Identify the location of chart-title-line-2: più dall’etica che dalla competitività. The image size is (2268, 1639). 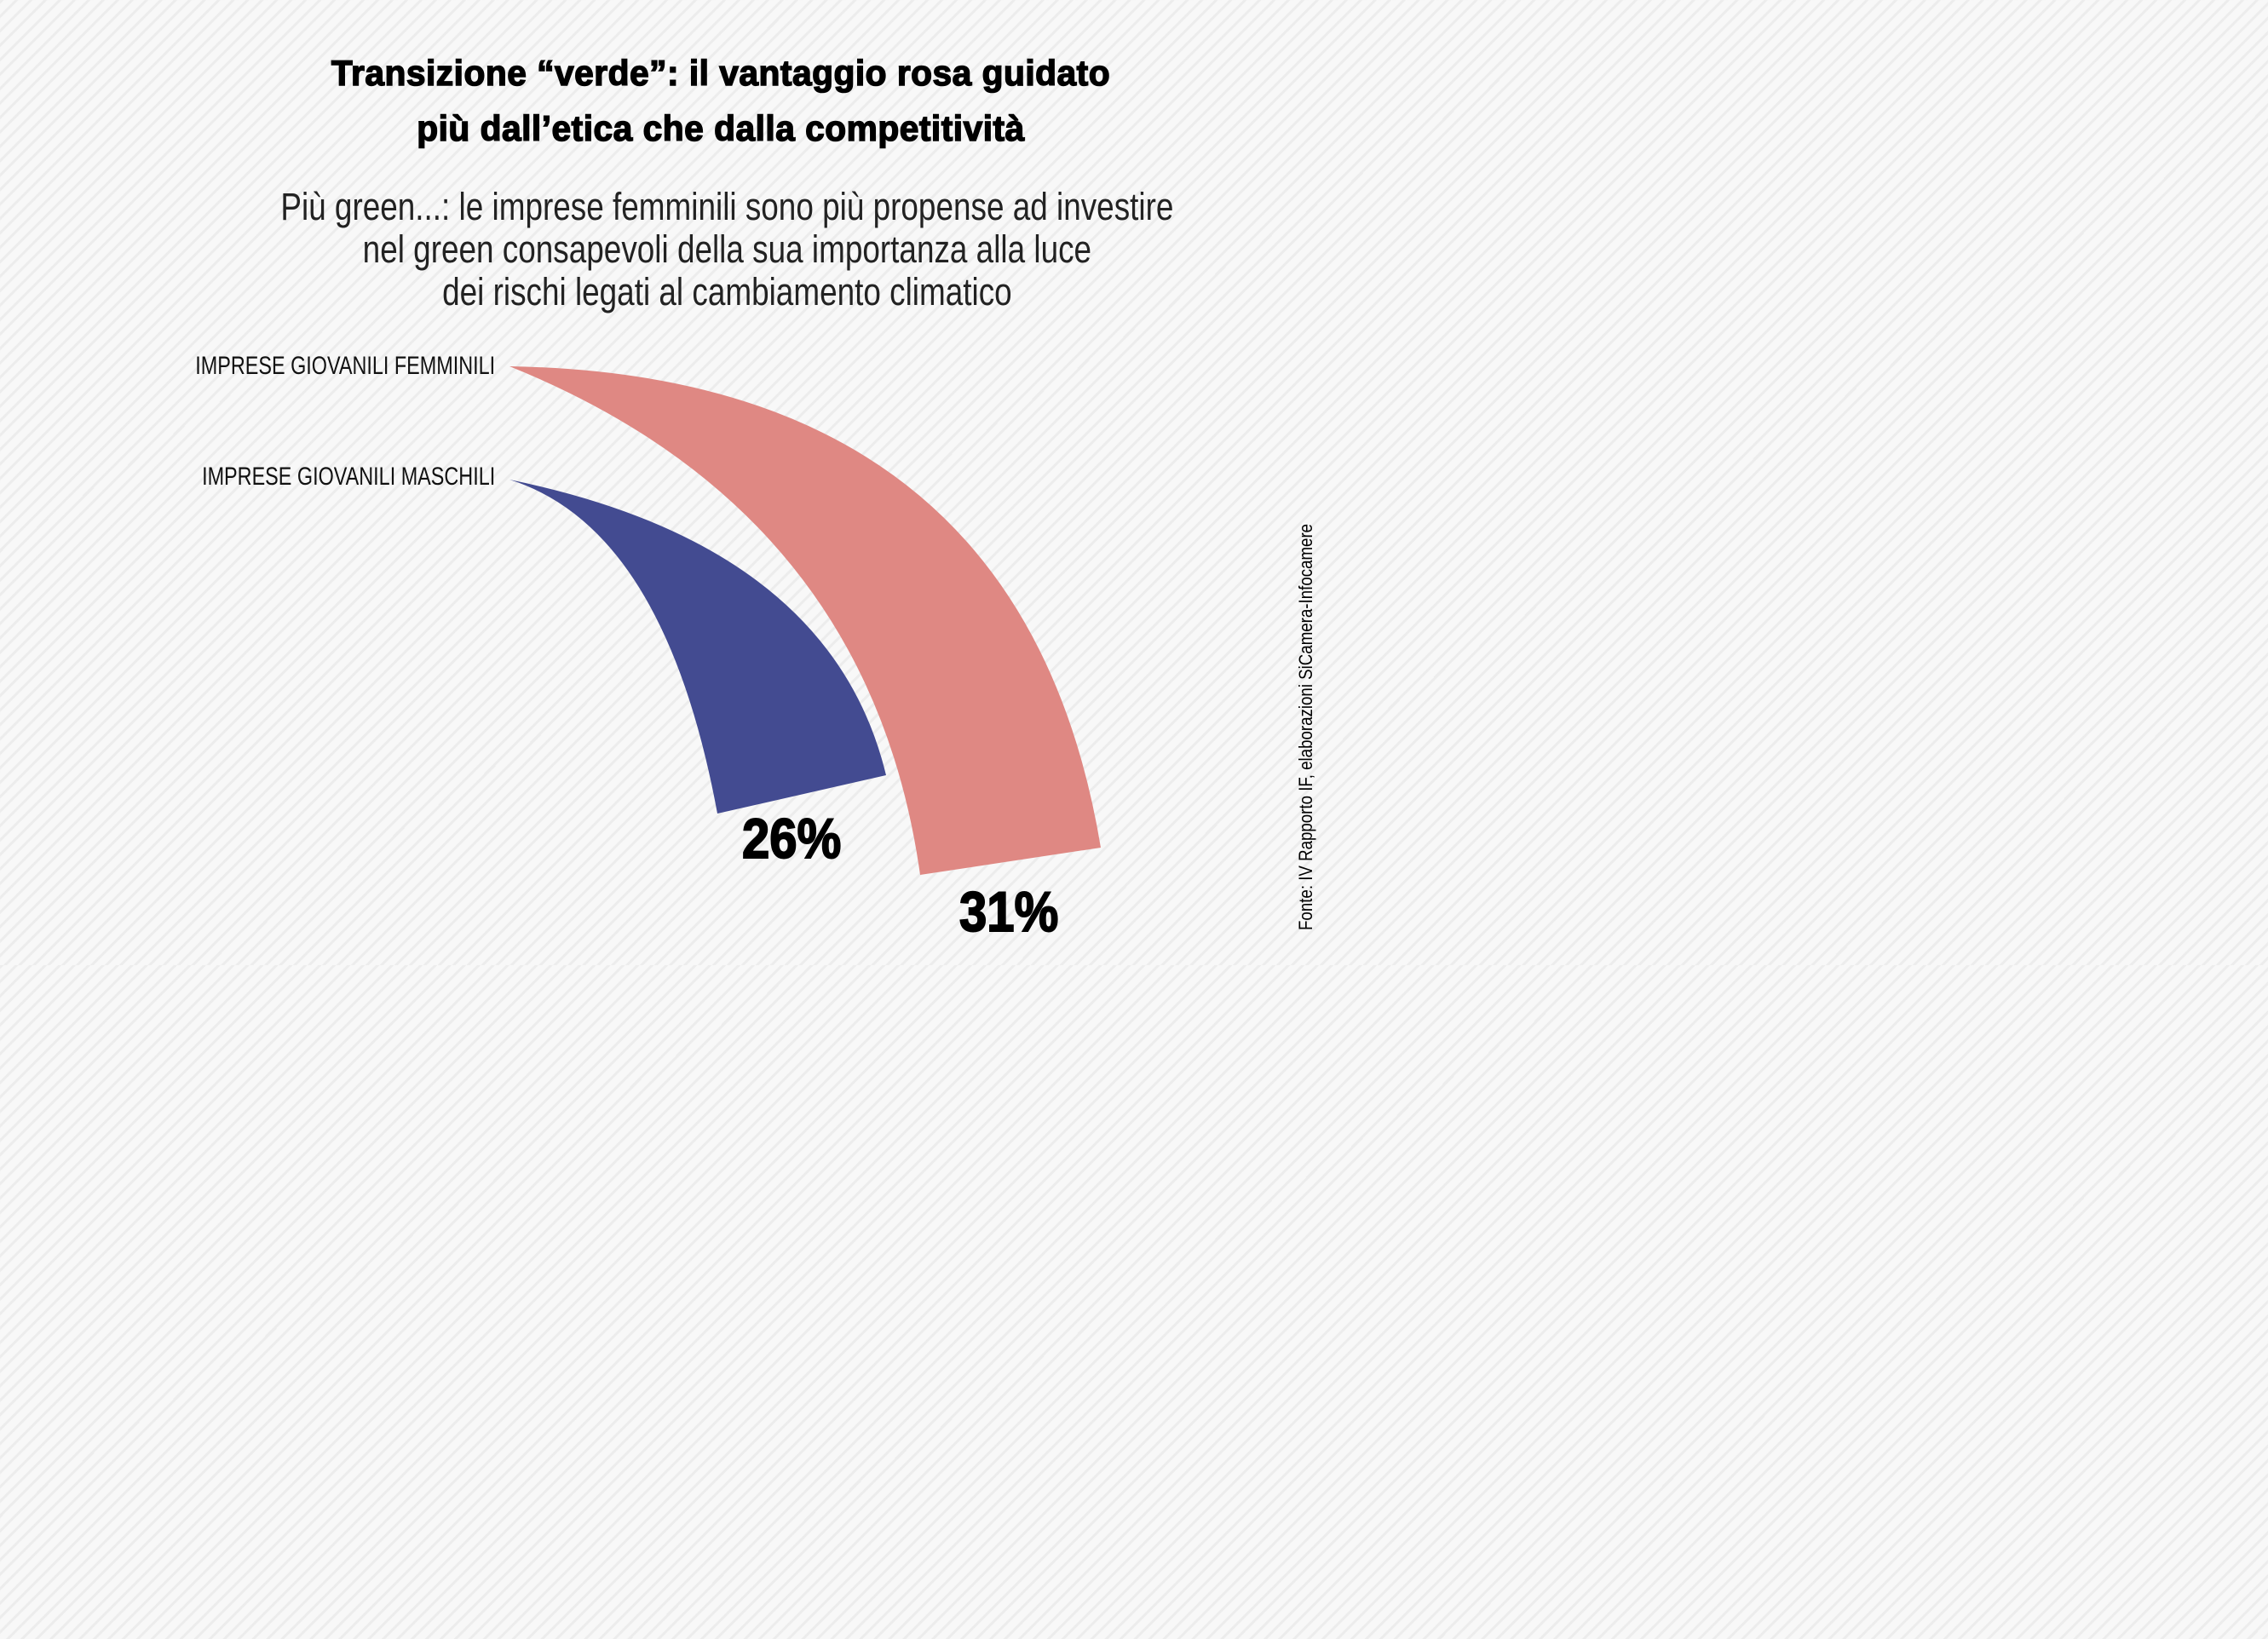
(721, 128).